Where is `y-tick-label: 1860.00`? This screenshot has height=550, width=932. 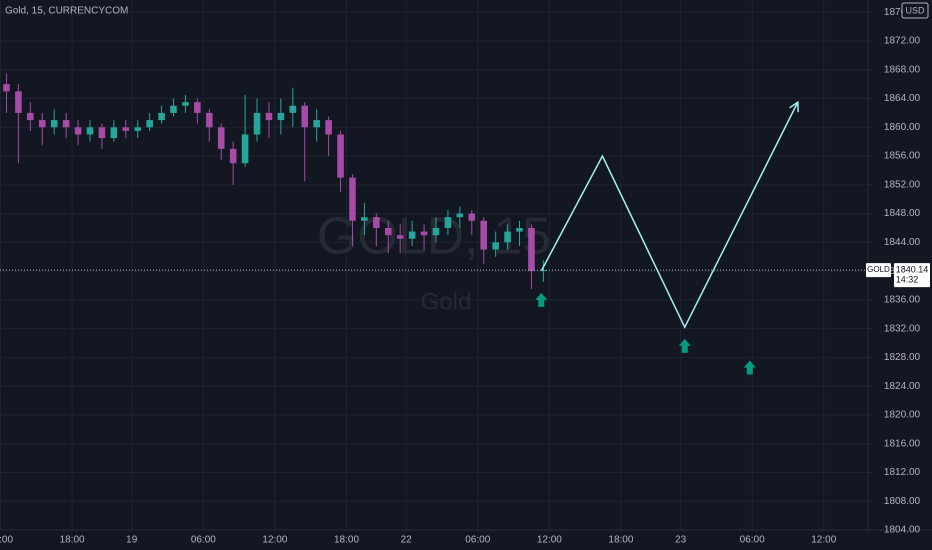 y-tick-label: 1860.00 is located at coordinates (902, 127).